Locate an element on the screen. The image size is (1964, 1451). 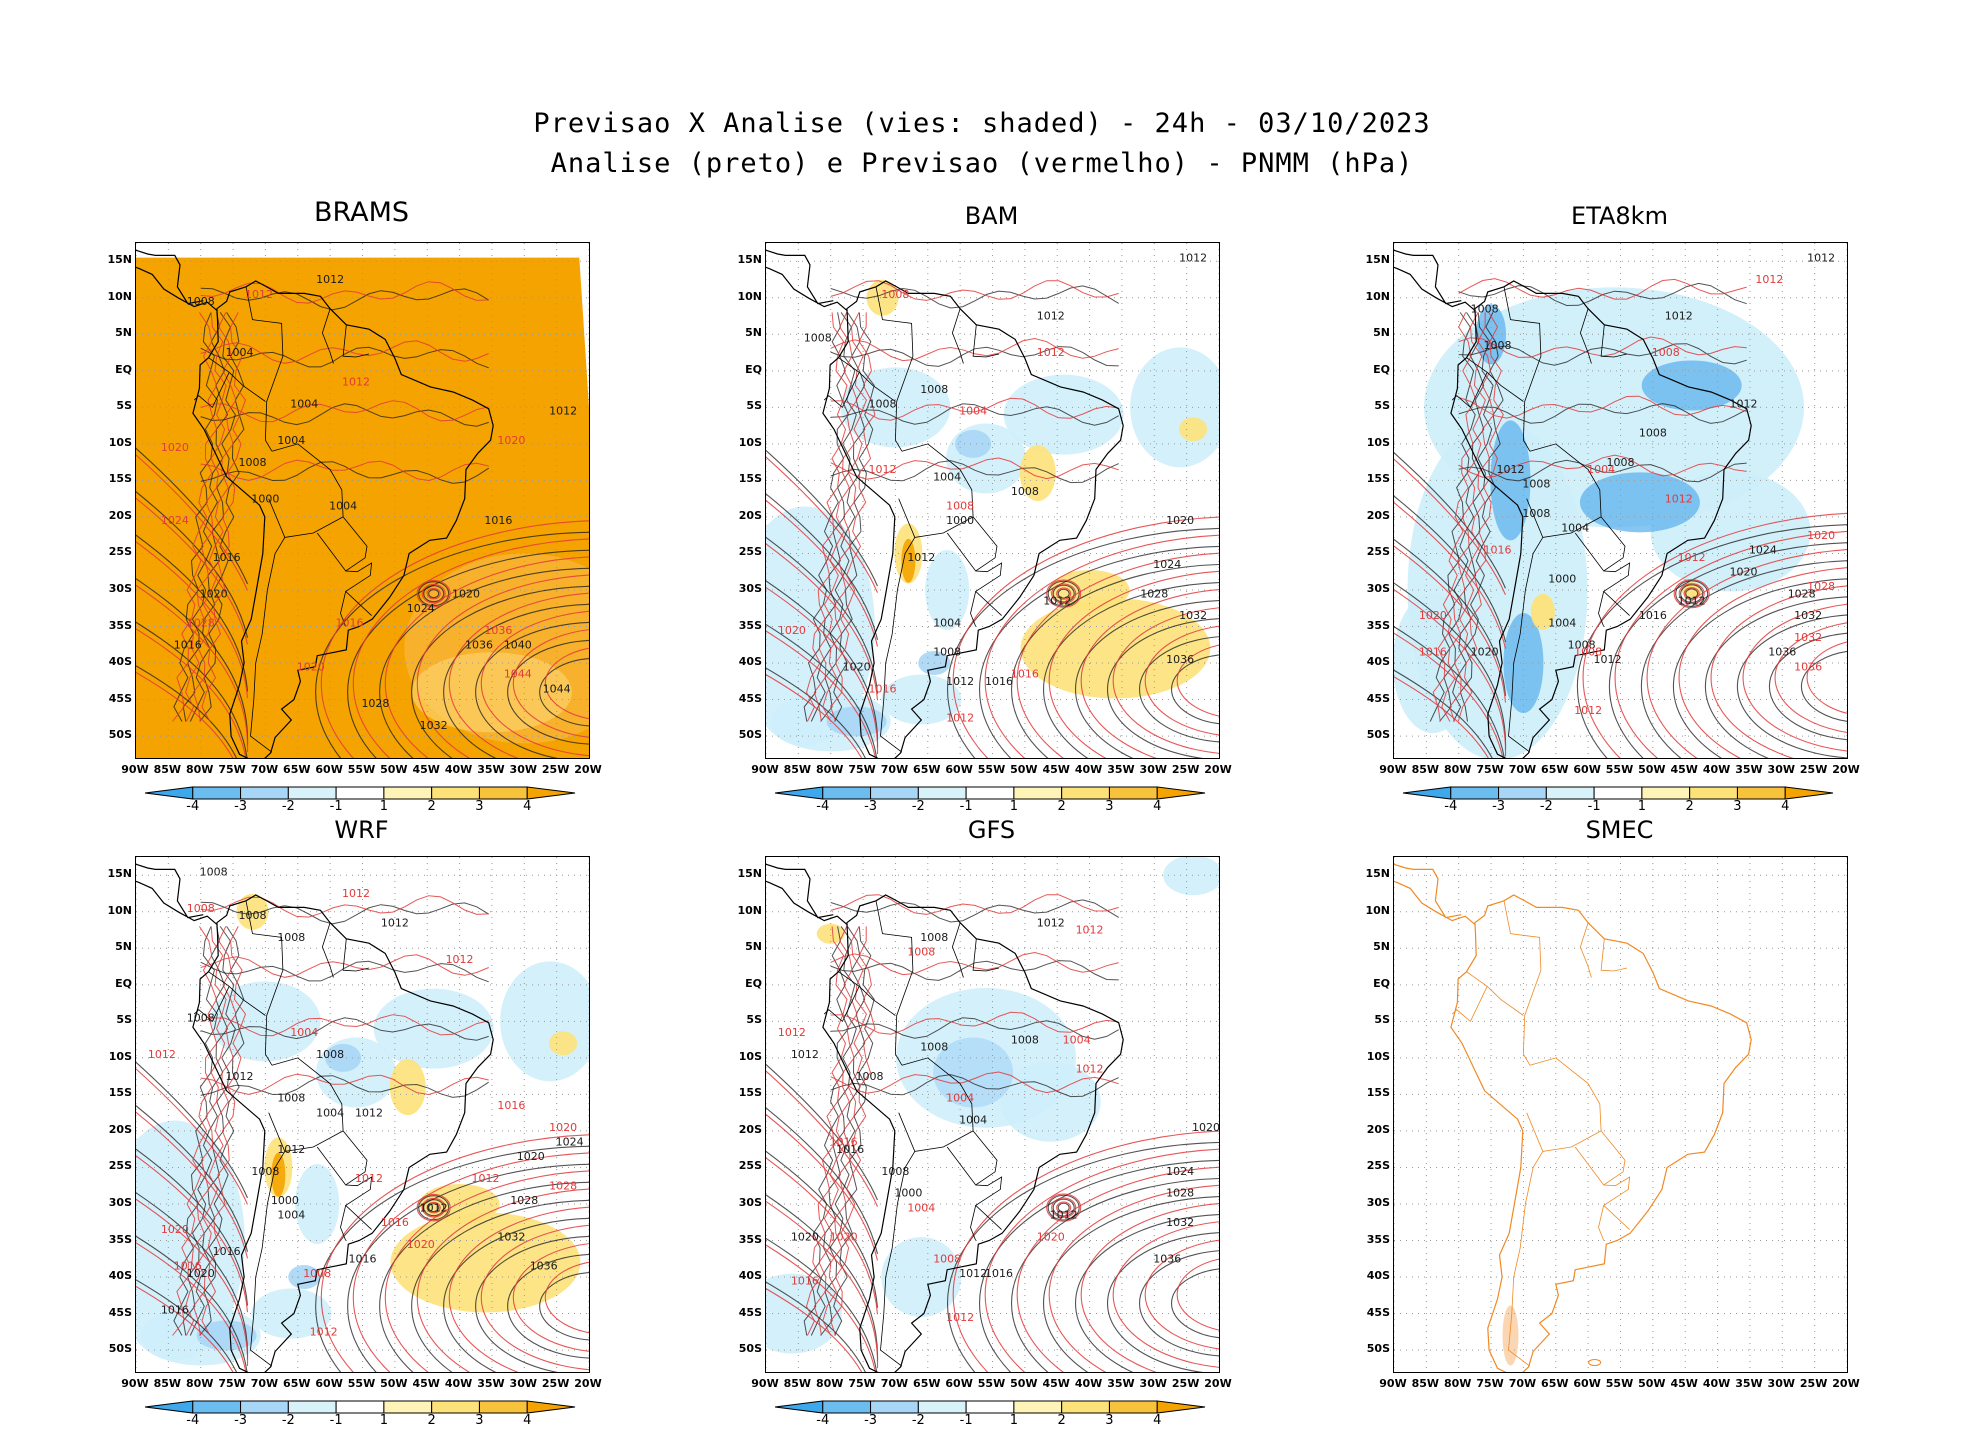
lon-tick-label: 85W is located at coordinates (1425, 1383).